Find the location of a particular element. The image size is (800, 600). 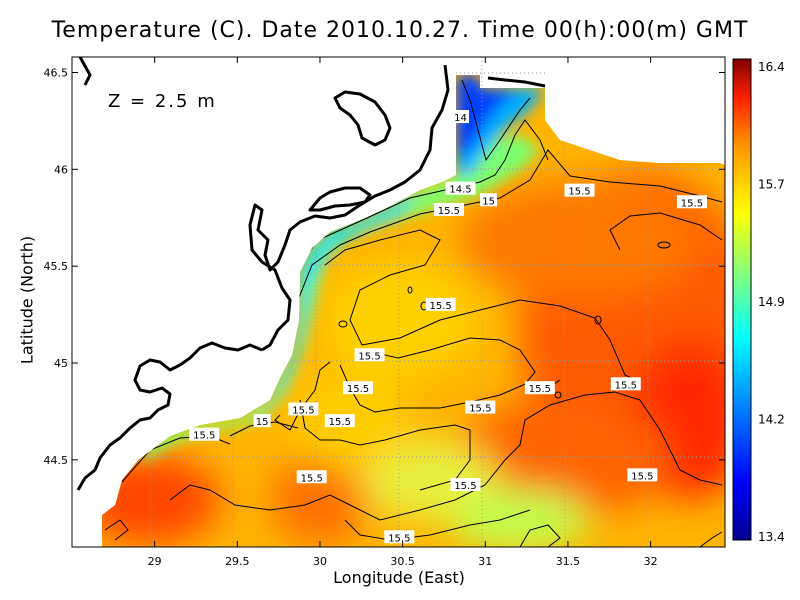

x-axis-label: Longitude (East) is located at coordinates (399, 577).